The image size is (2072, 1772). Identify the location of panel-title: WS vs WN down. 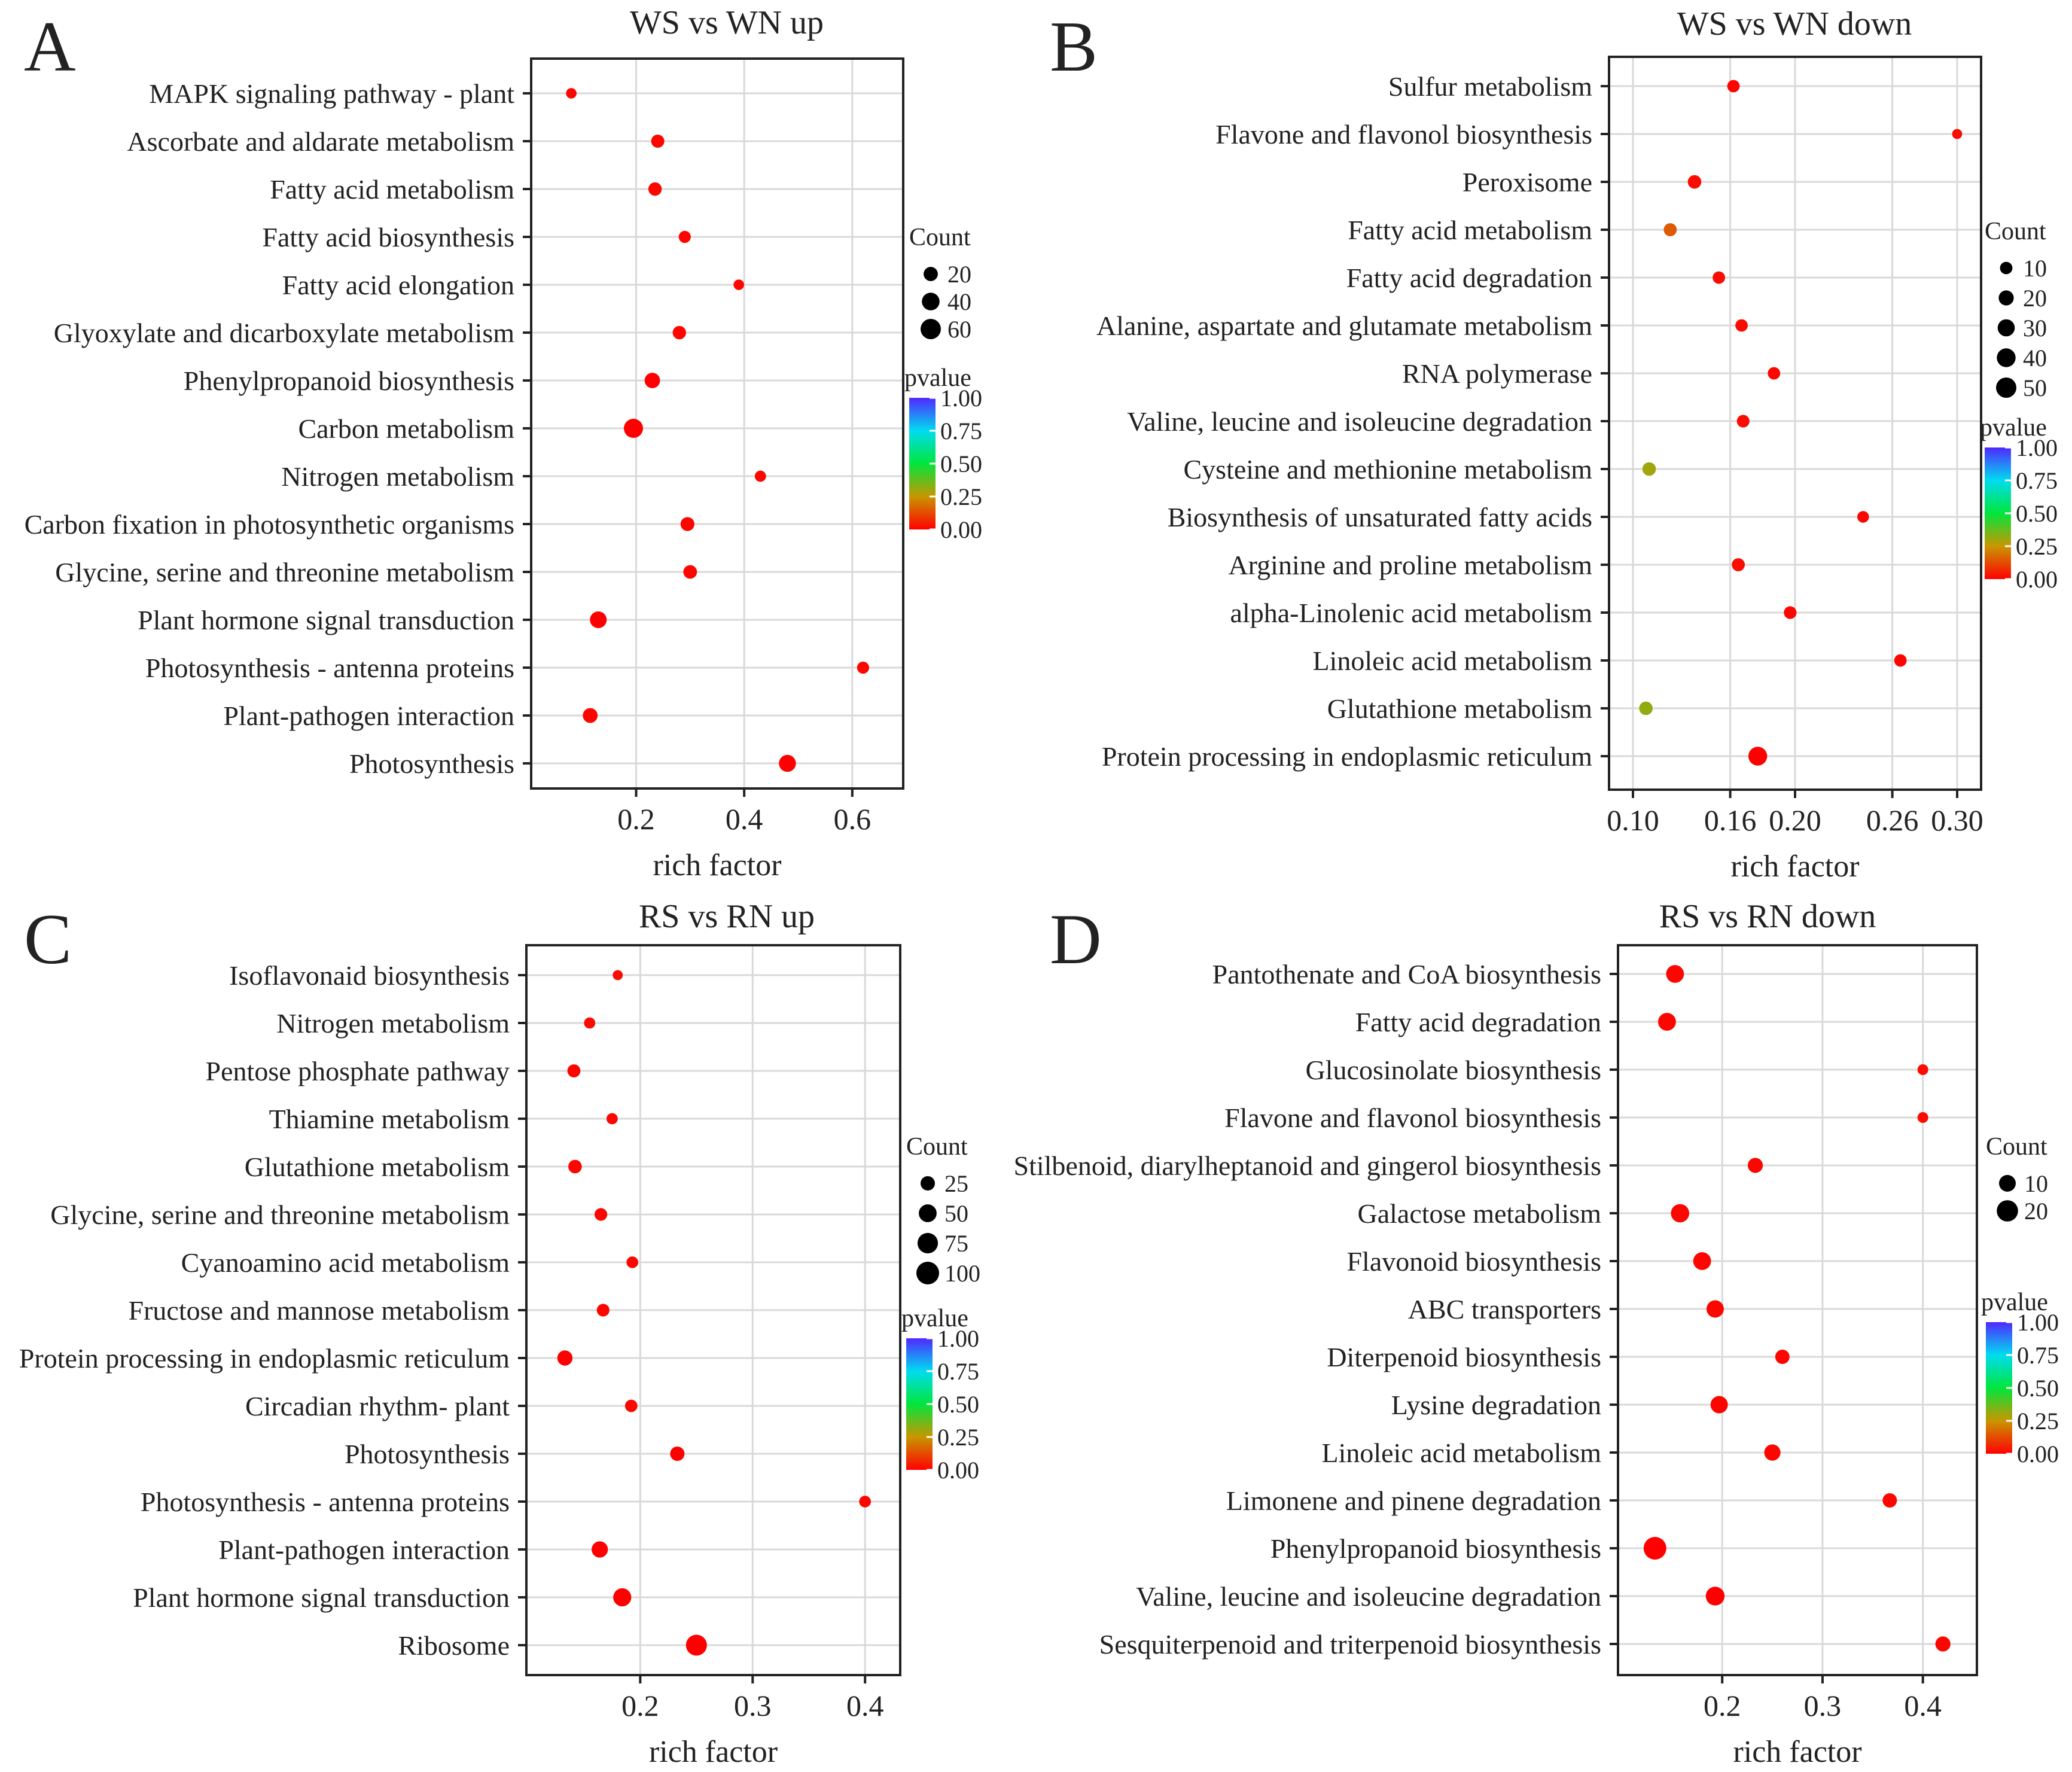
(1794, 23).